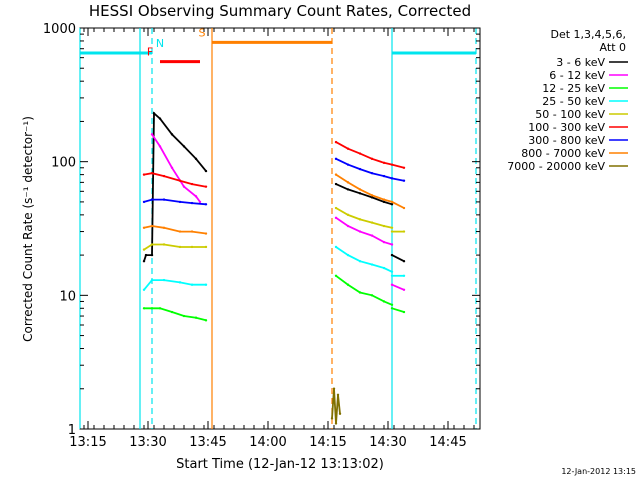 The height and width of the screenshot is (480, 640). Describe the element at coordinates (613, 47) in the screenshot. I see `legend-title: Att 0` at that location.